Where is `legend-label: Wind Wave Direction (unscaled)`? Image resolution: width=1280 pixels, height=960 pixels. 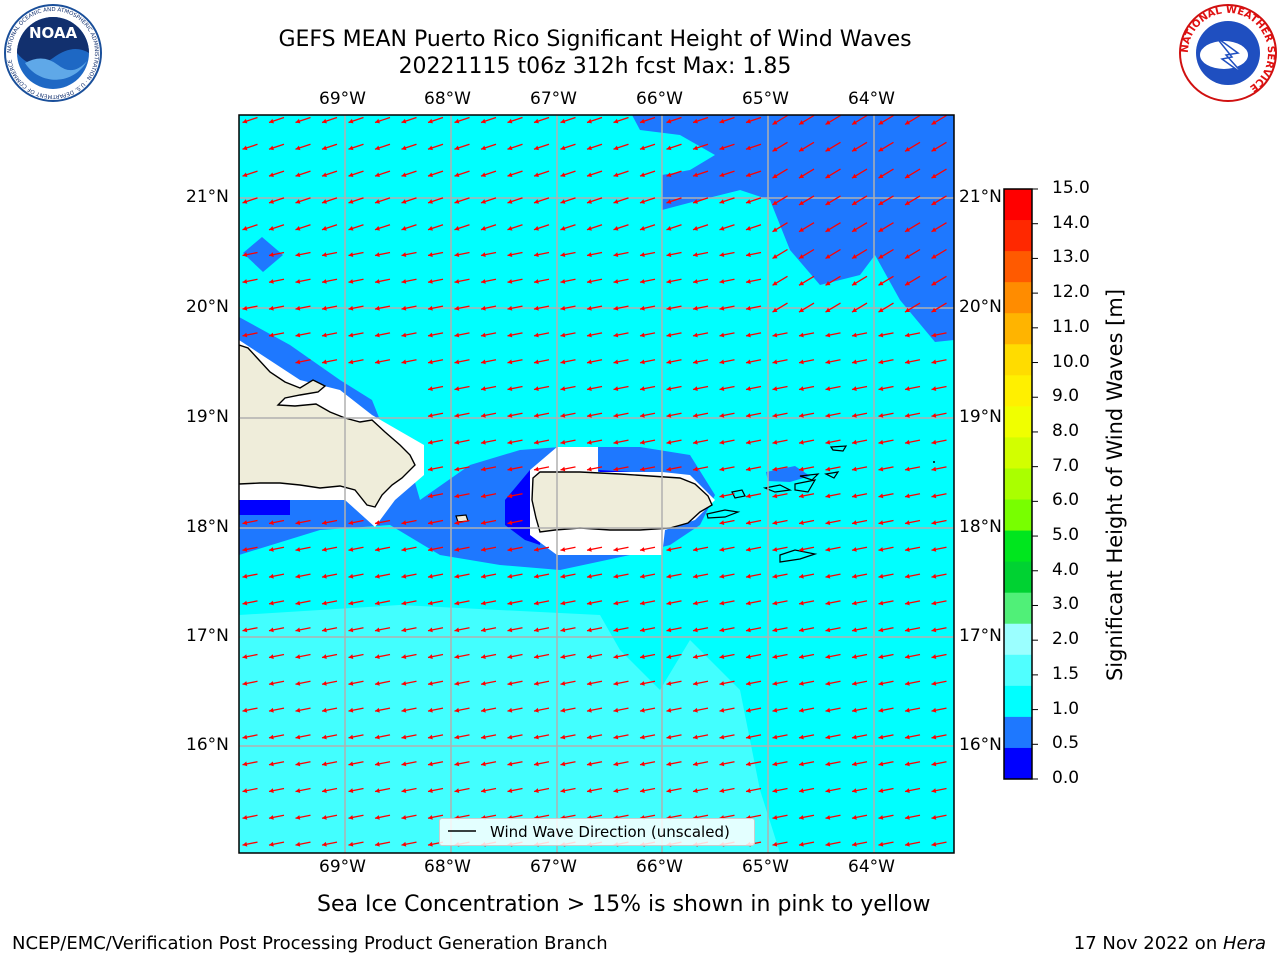 legend-label: Wind Wave Direction (unscaled) is located at coordinates (610, 832).